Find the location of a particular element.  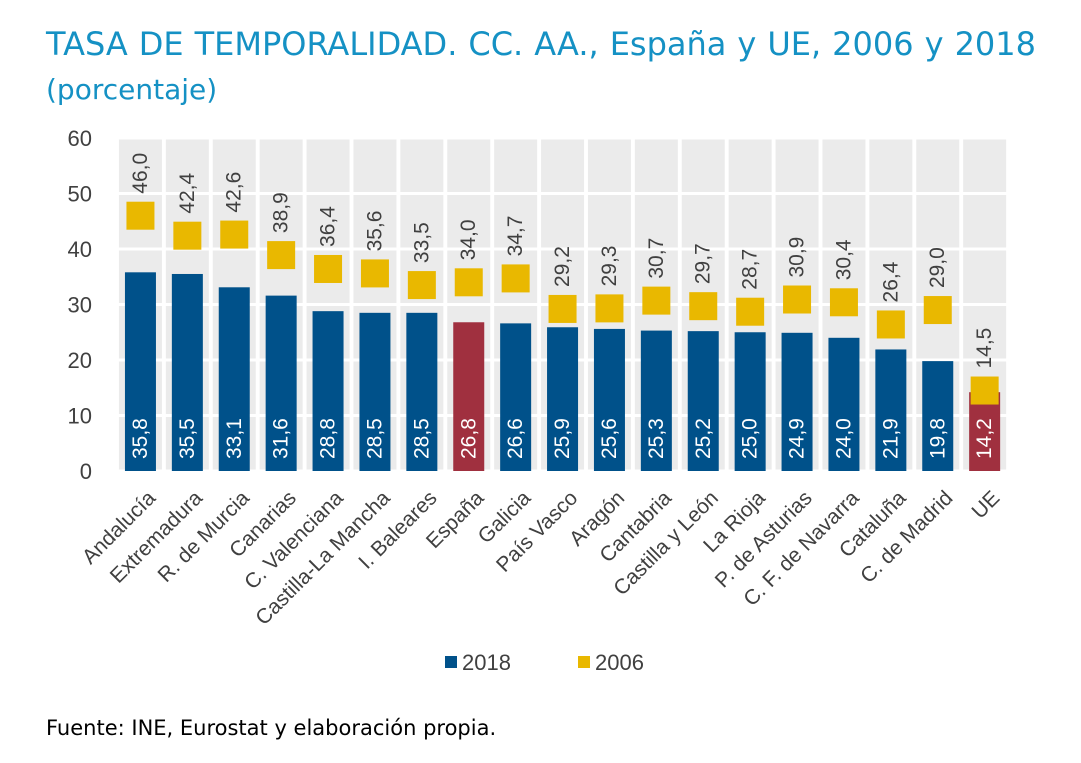

bar-value-label: 14,2 is located at coordinates (984, 438).